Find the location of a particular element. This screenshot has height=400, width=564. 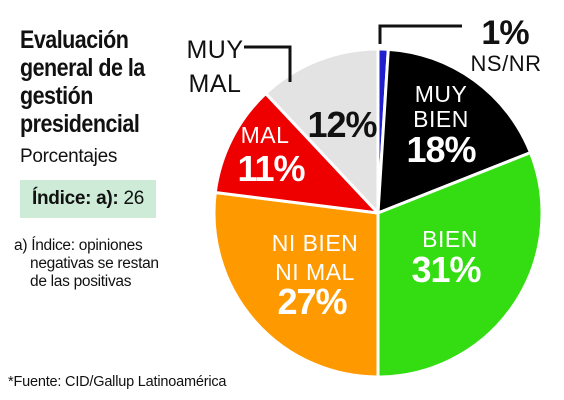

slice-label-ni-bien-ni-mal-line-2: NI MAL is located at coordinates (315, 272).